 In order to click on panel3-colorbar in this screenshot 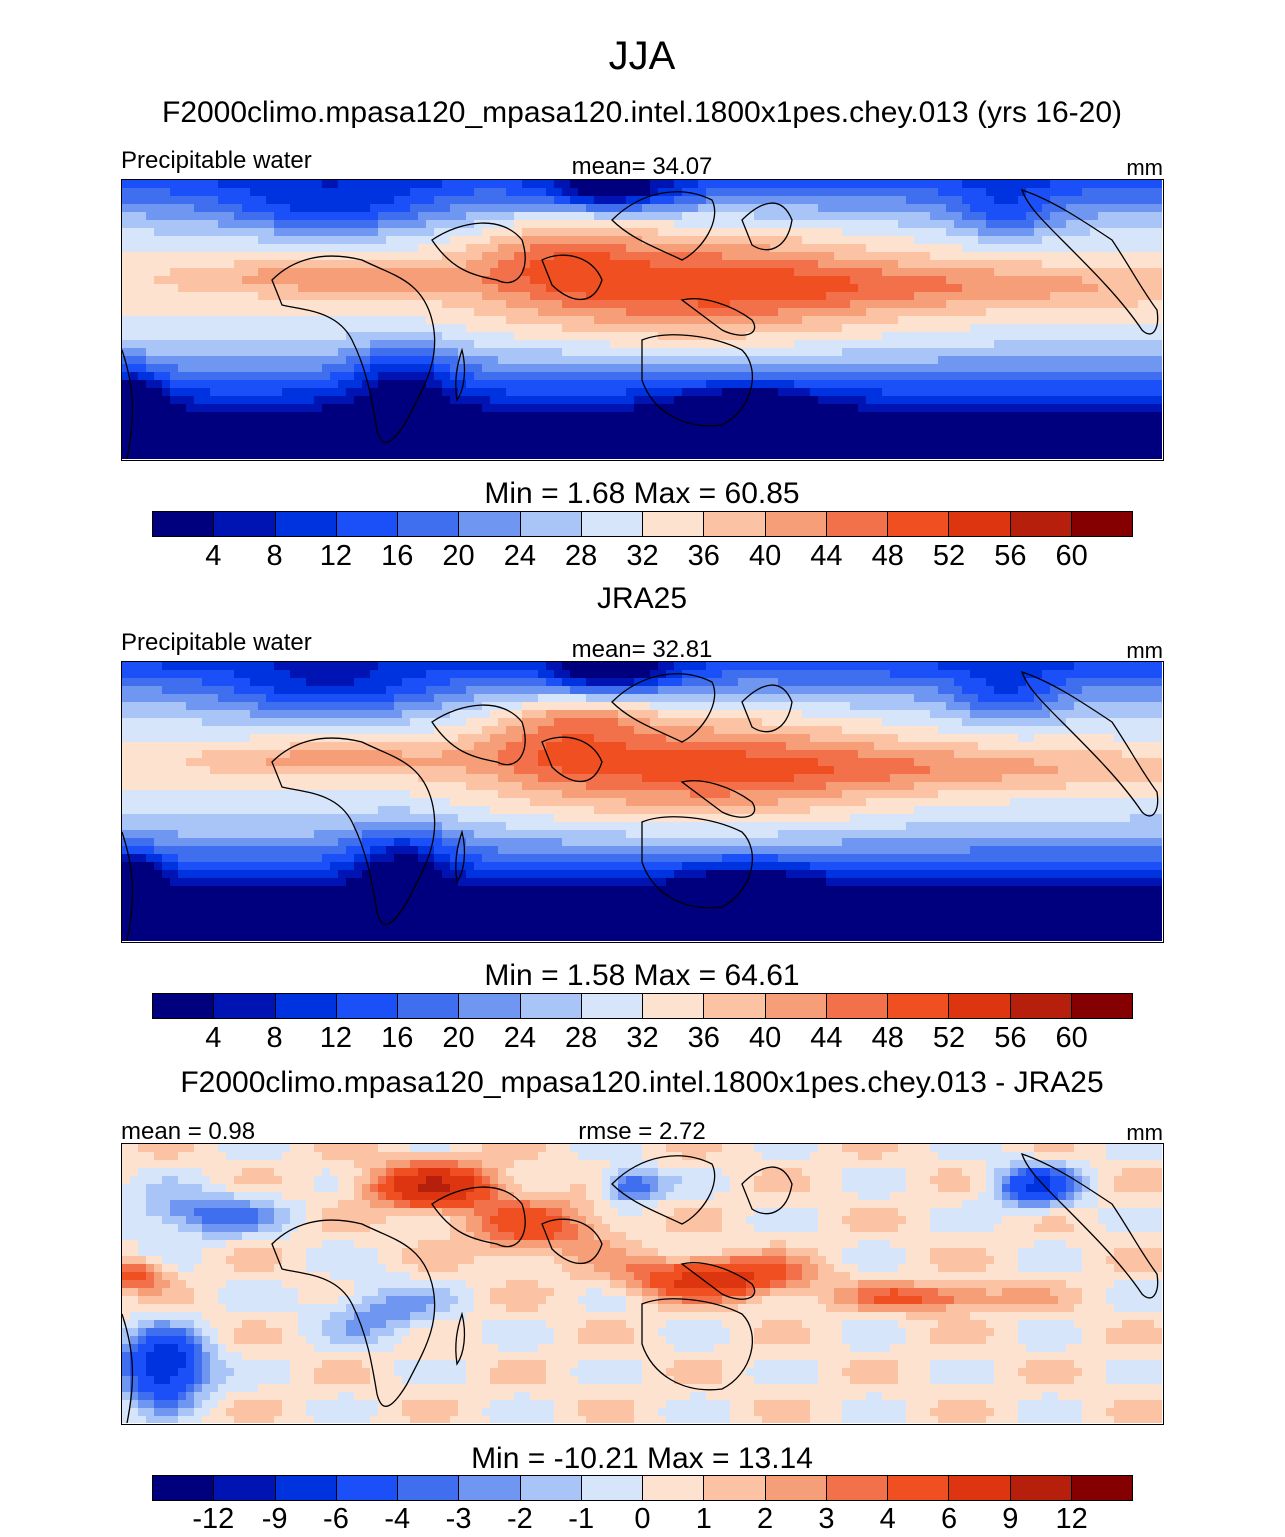, I will do `click(642, 1488)`.